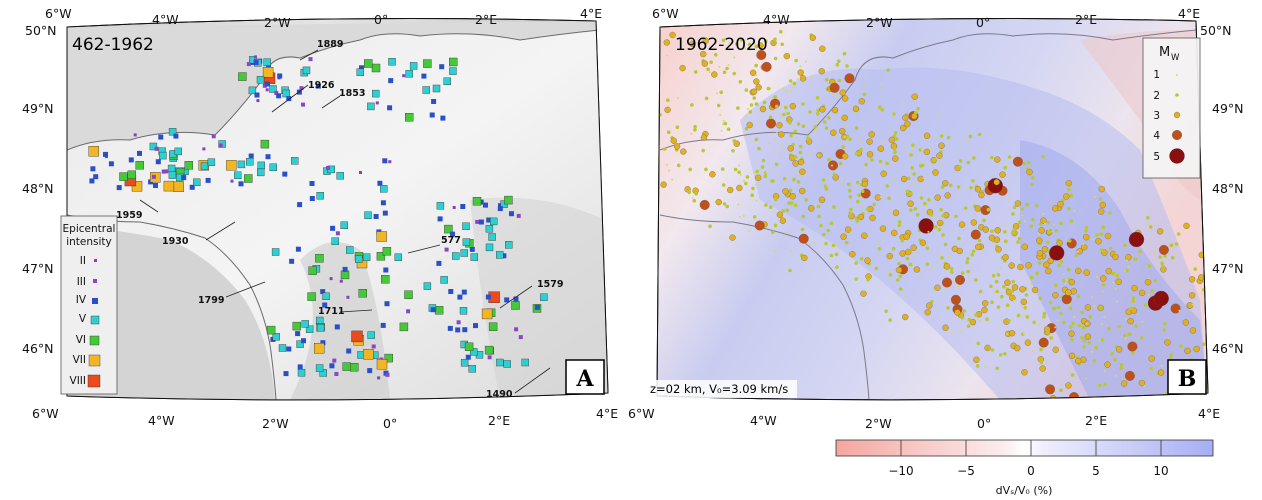 The height and width of the screenshot is (500, 1262). Describe the element at coordinates (1096, 471) in the screenshot. I see `colorbar-tick-5: 5` at that location.